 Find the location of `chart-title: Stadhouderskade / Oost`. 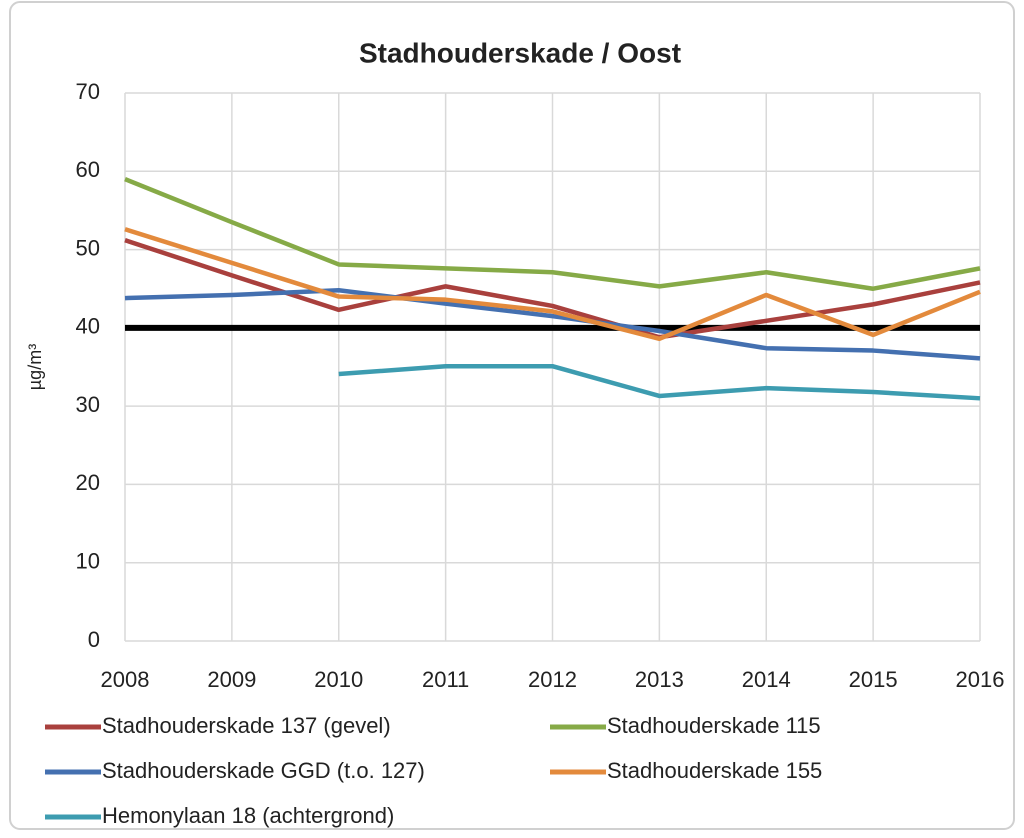

chart-title: Stadhouderskade / Oost is located at coordinates (520, 52).